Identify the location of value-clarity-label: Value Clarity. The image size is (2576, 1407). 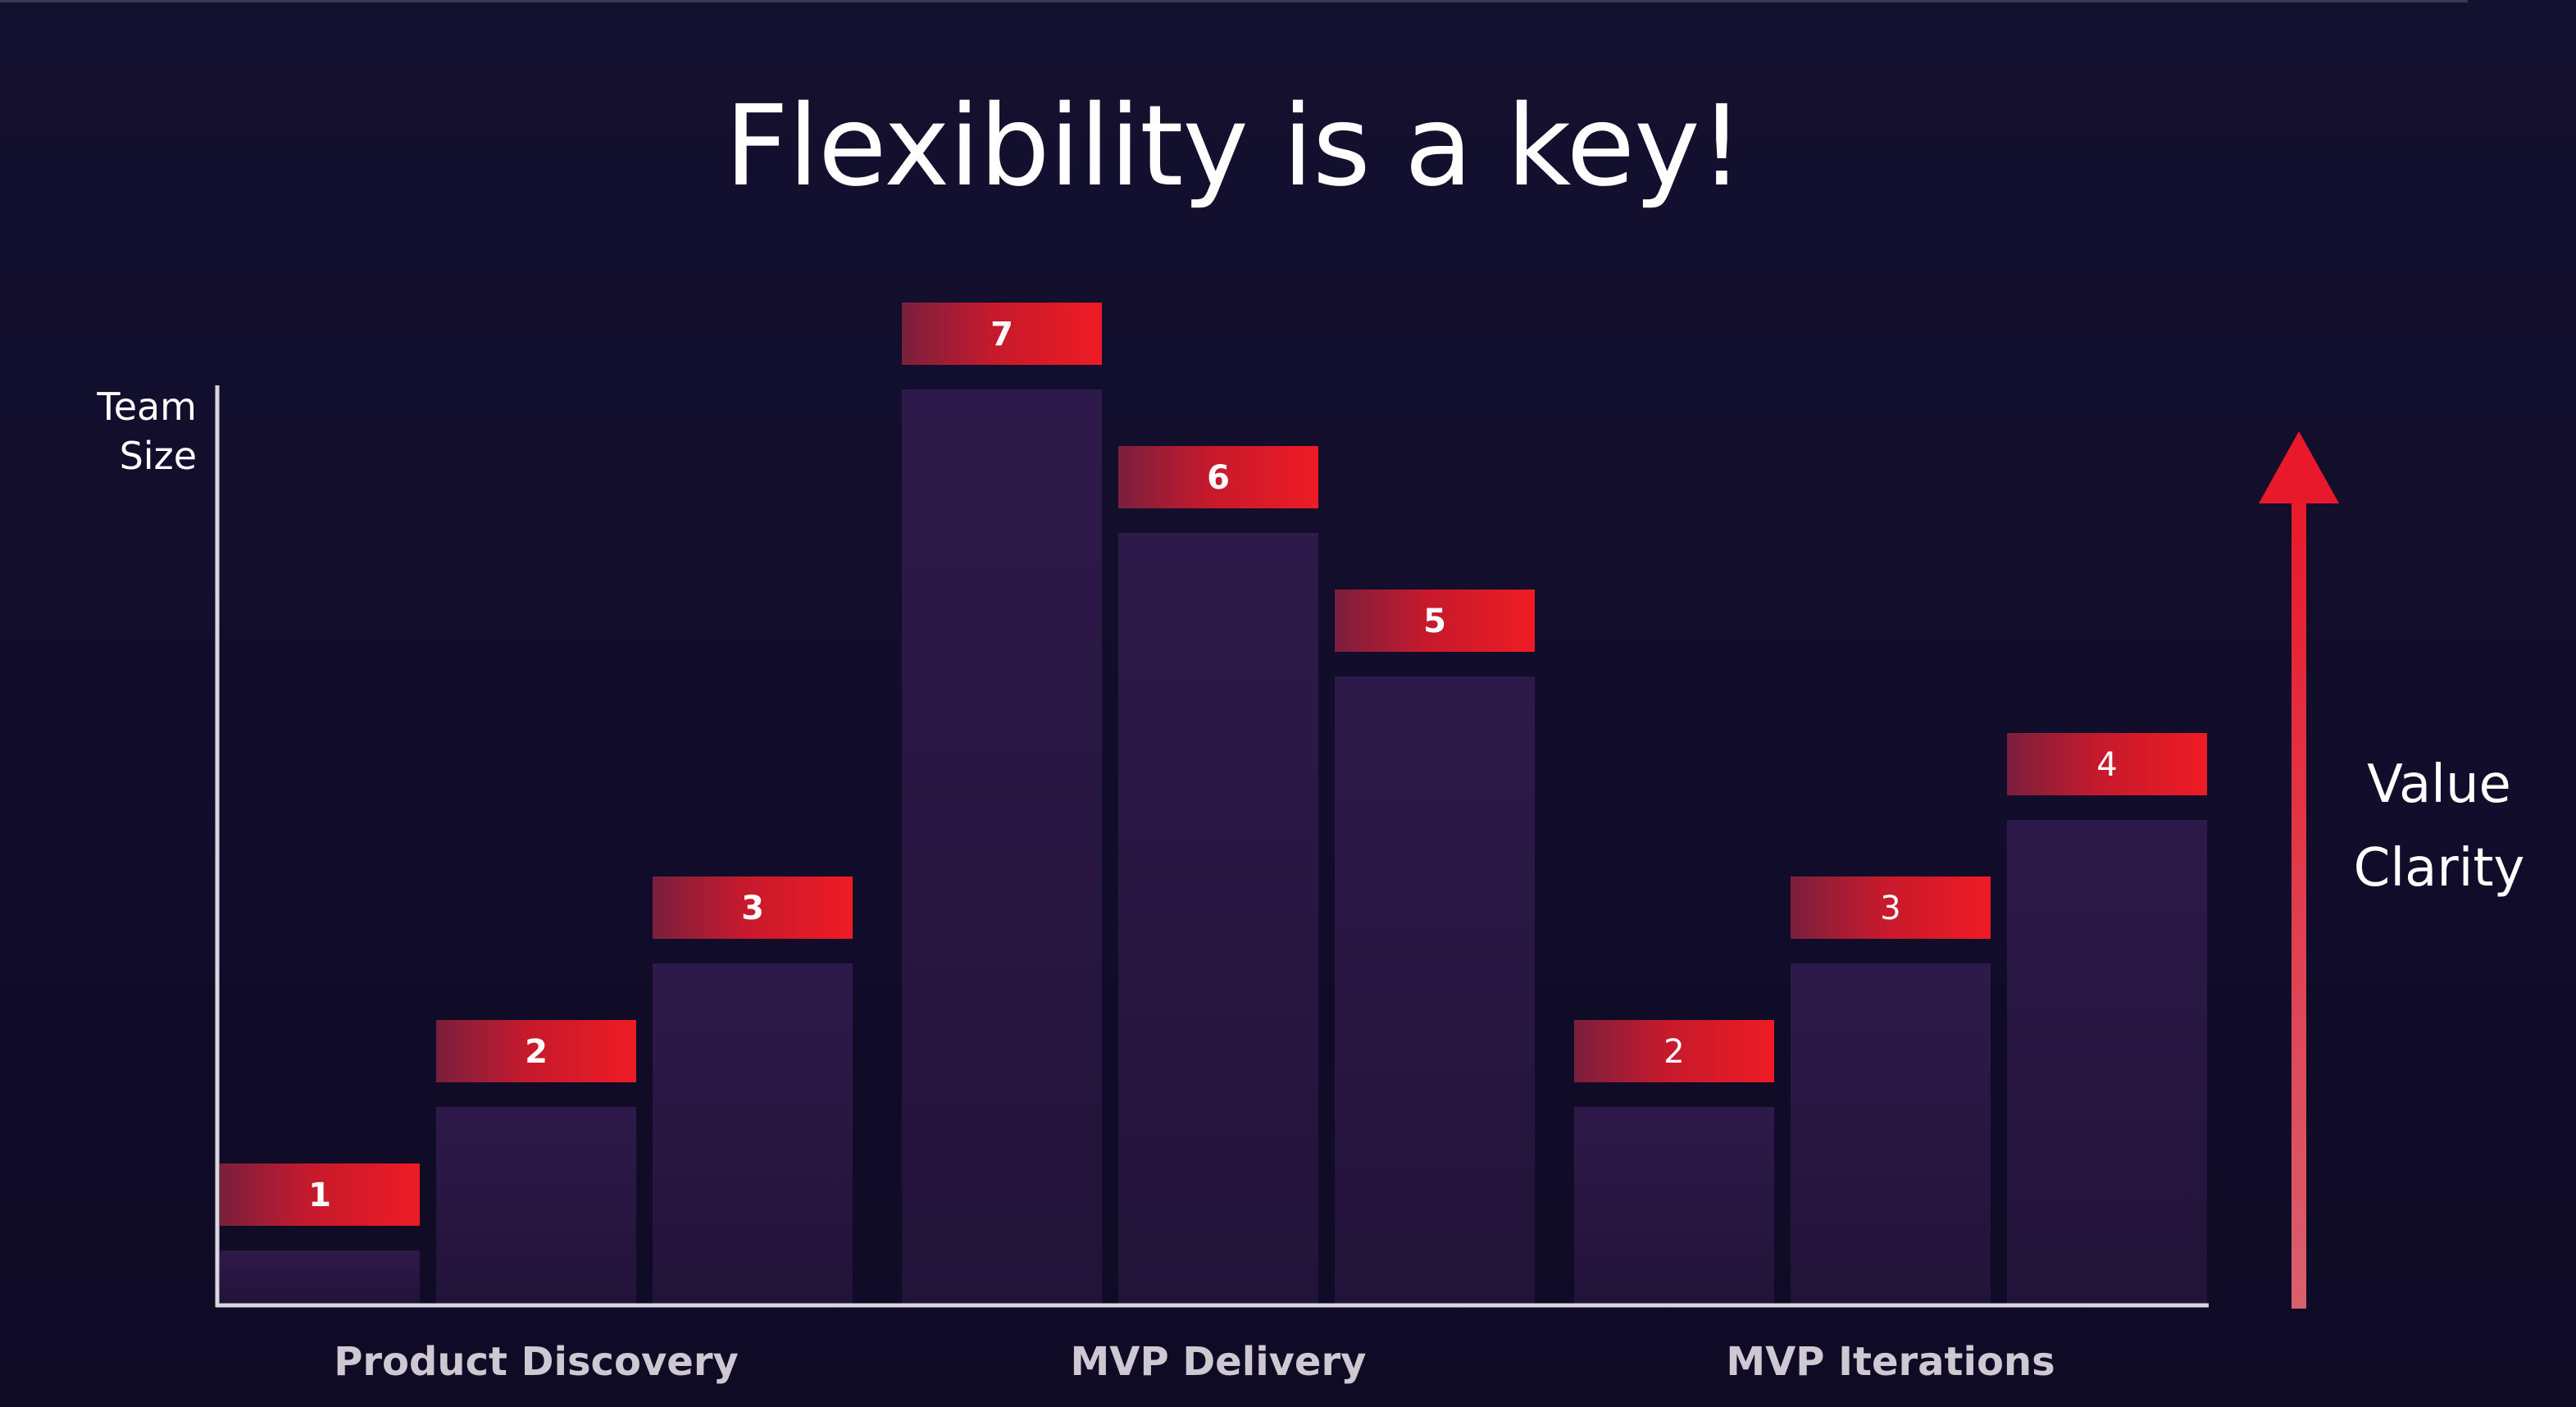
(2439, 826).